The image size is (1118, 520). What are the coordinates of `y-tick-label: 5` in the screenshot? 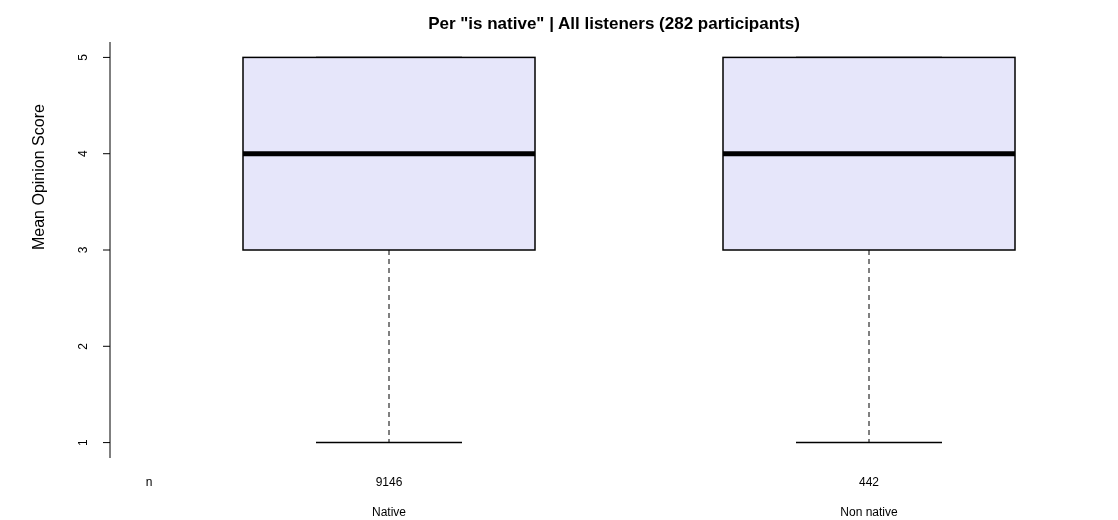 It's located at (83, 57).